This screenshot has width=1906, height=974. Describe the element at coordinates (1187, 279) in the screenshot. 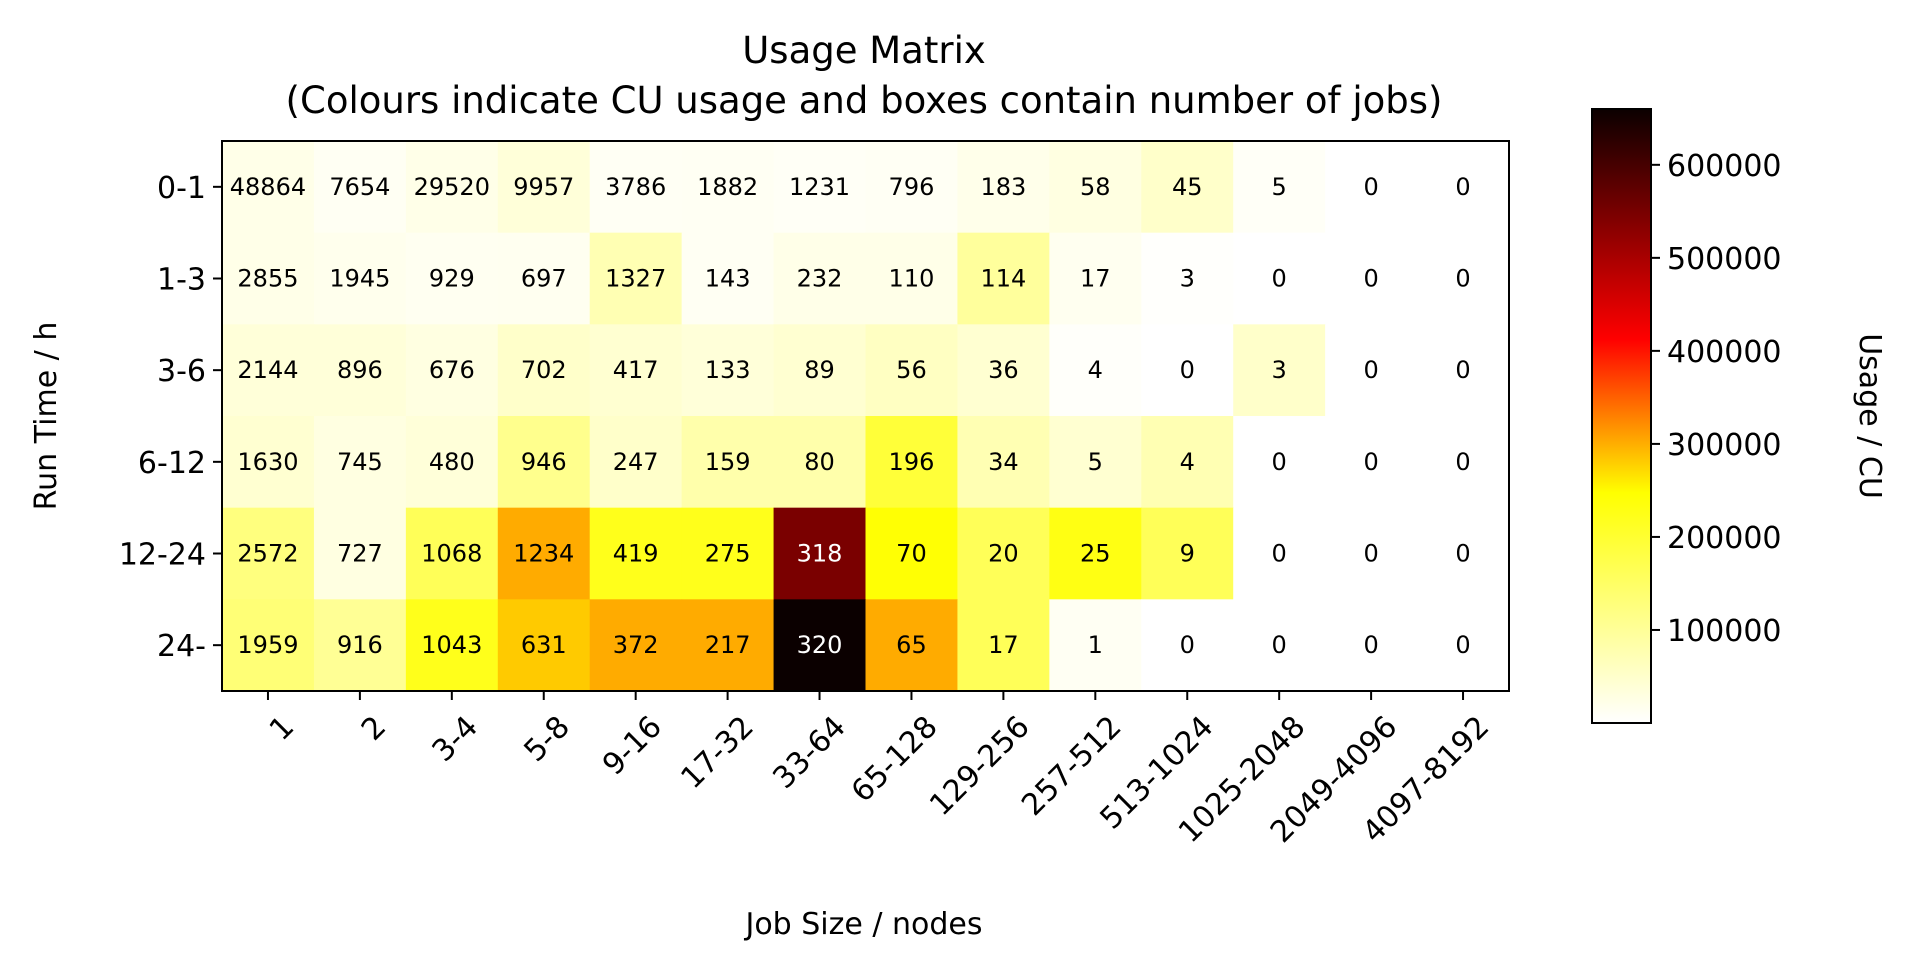

I see `cell-job-count: 3` at that location.